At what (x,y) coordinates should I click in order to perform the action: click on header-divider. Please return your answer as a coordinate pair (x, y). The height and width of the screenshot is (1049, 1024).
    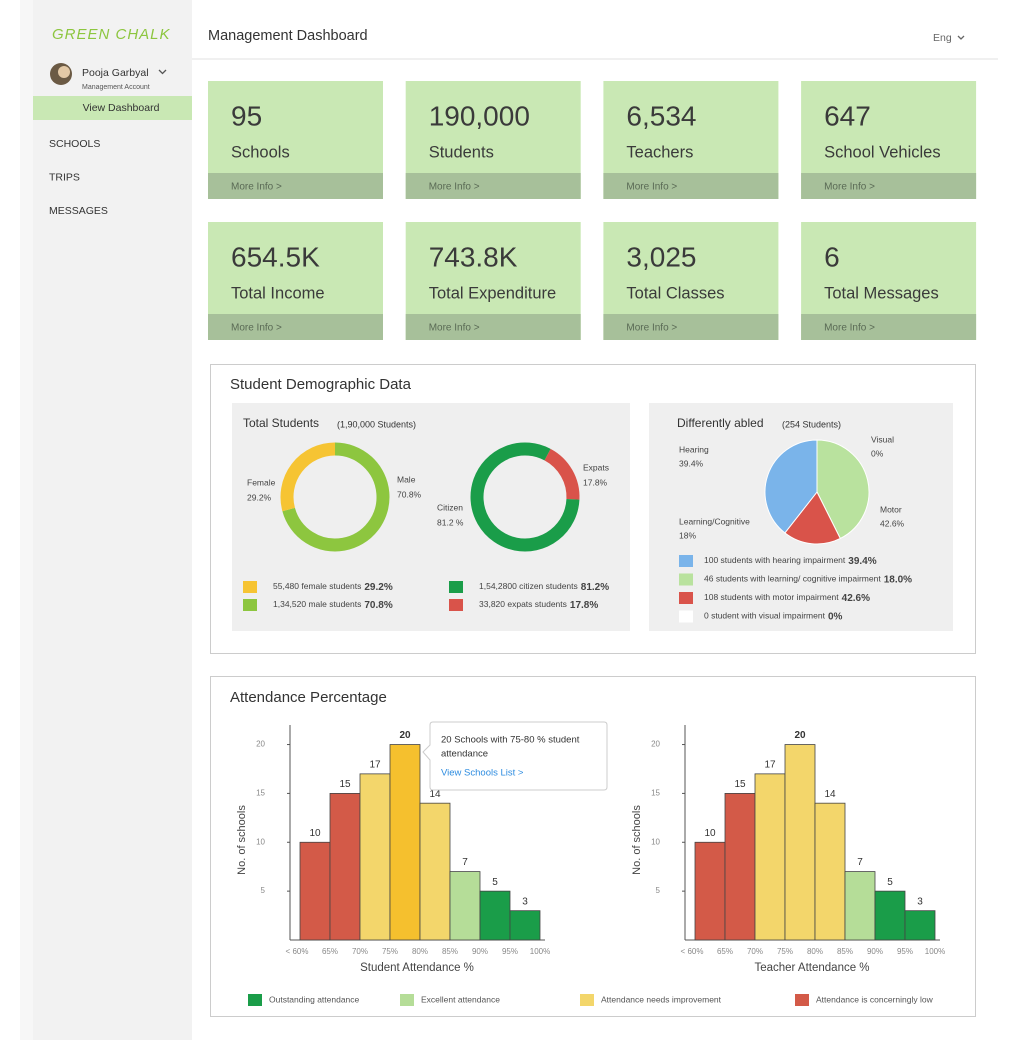
    Looking at the image, I should click on (595, 59).